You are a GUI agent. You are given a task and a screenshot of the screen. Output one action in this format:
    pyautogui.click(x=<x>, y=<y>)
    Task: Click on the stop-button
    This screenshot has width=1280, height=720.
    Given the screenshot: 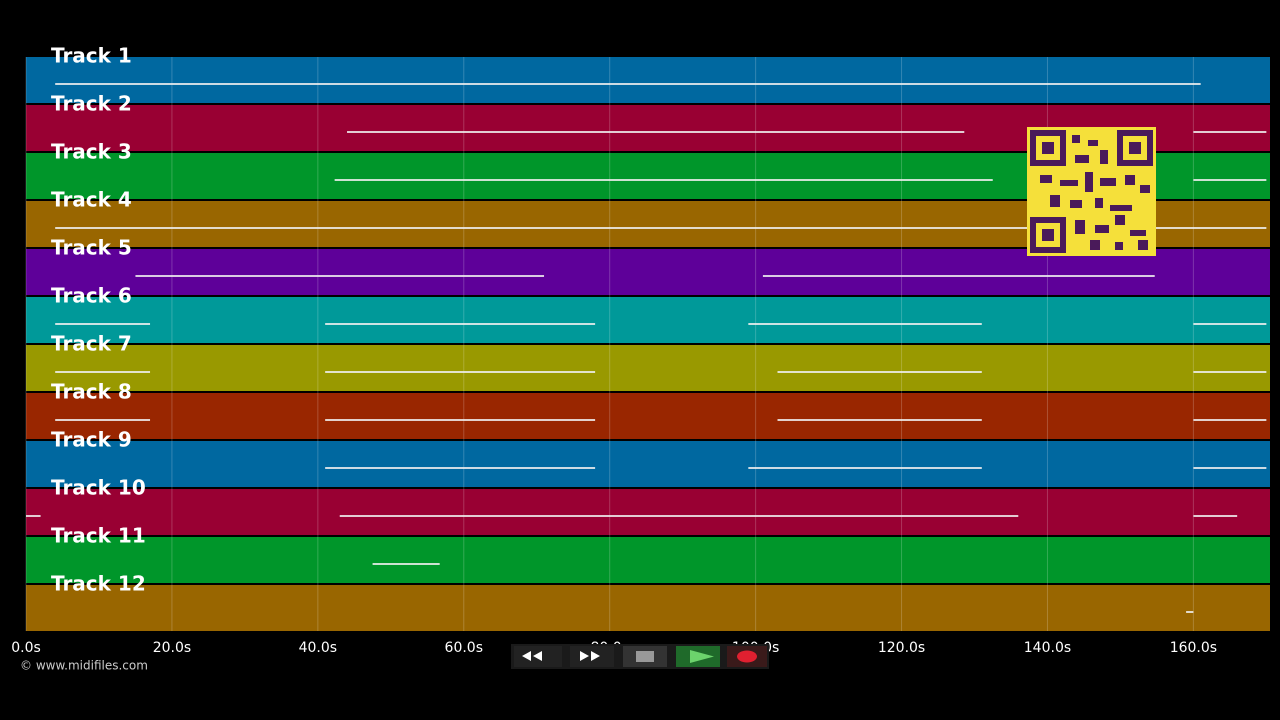 What is the action you would take?
    pyautogui.click(x=645, y=656)
    